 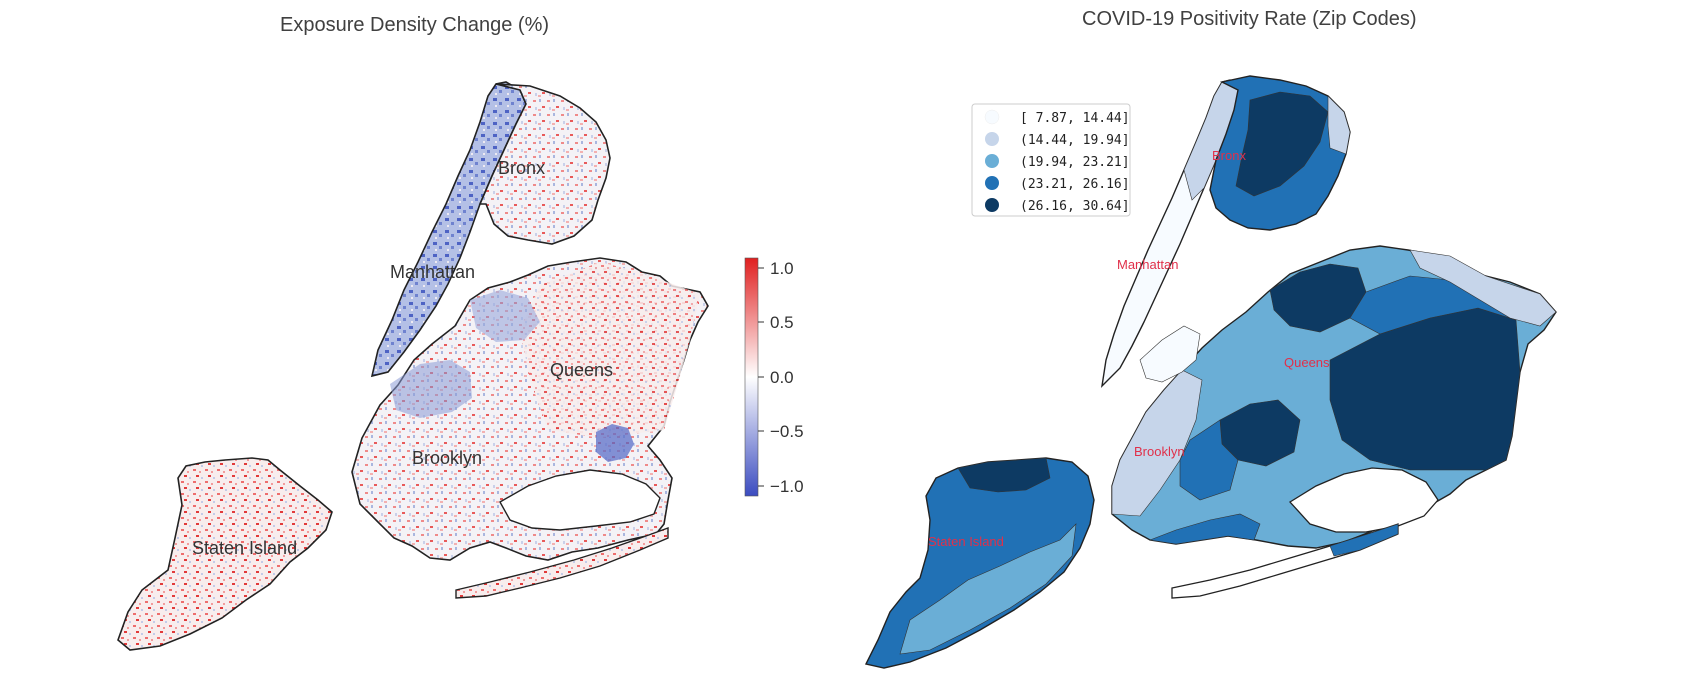 I want to click on colorbar-ticks: 1.0 0.5 0.0 −0.5 −1.0, so click(x=781, y=377).